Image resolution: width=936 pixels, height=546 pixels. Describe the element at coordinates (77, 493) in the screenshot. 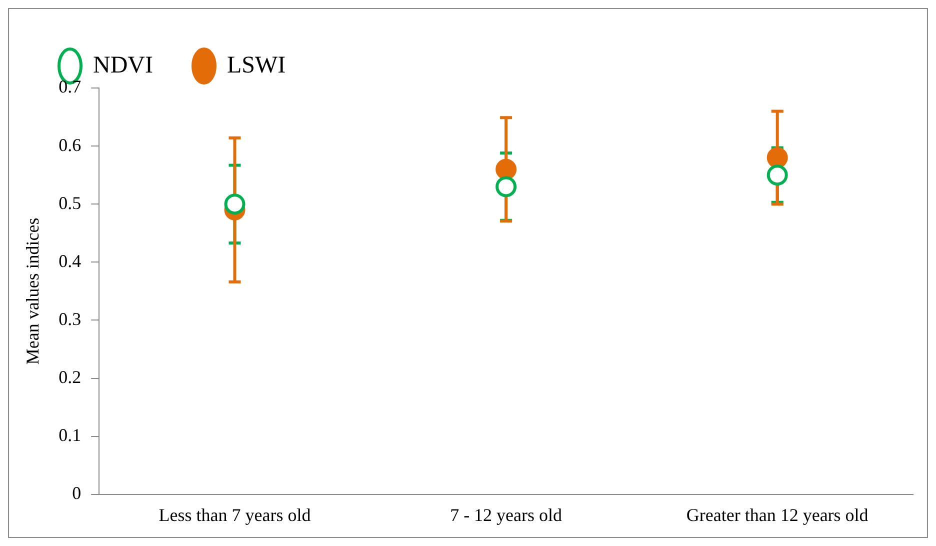

I see `y-tick-label: 0` at that location.